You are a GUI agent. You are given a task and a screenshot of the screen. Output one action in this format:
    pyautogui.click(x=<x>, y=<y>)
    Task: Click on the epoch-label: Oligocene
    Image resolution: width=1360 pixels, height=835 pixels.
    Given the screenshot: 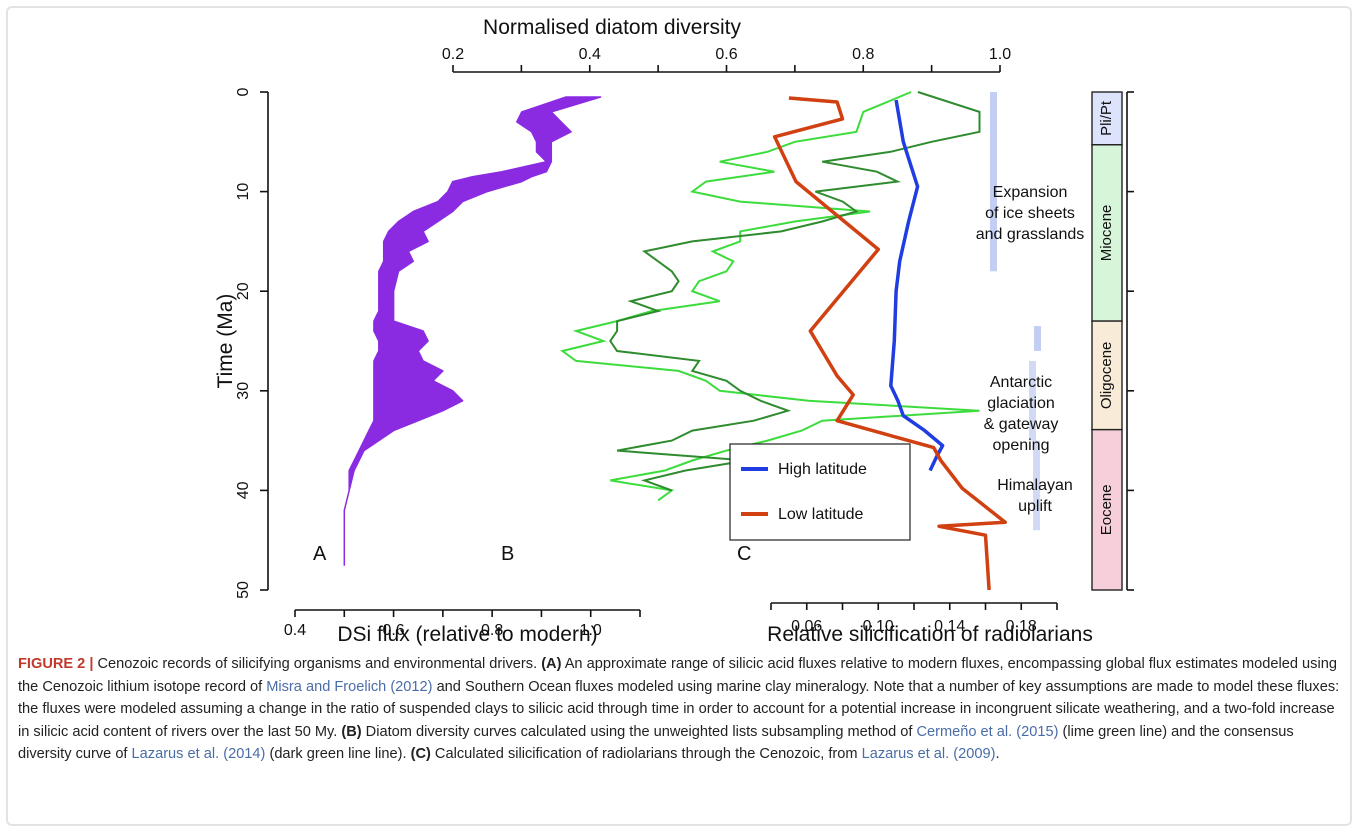 What is the action you would take?
    pyautogui.click(x=1106, y=376)
    